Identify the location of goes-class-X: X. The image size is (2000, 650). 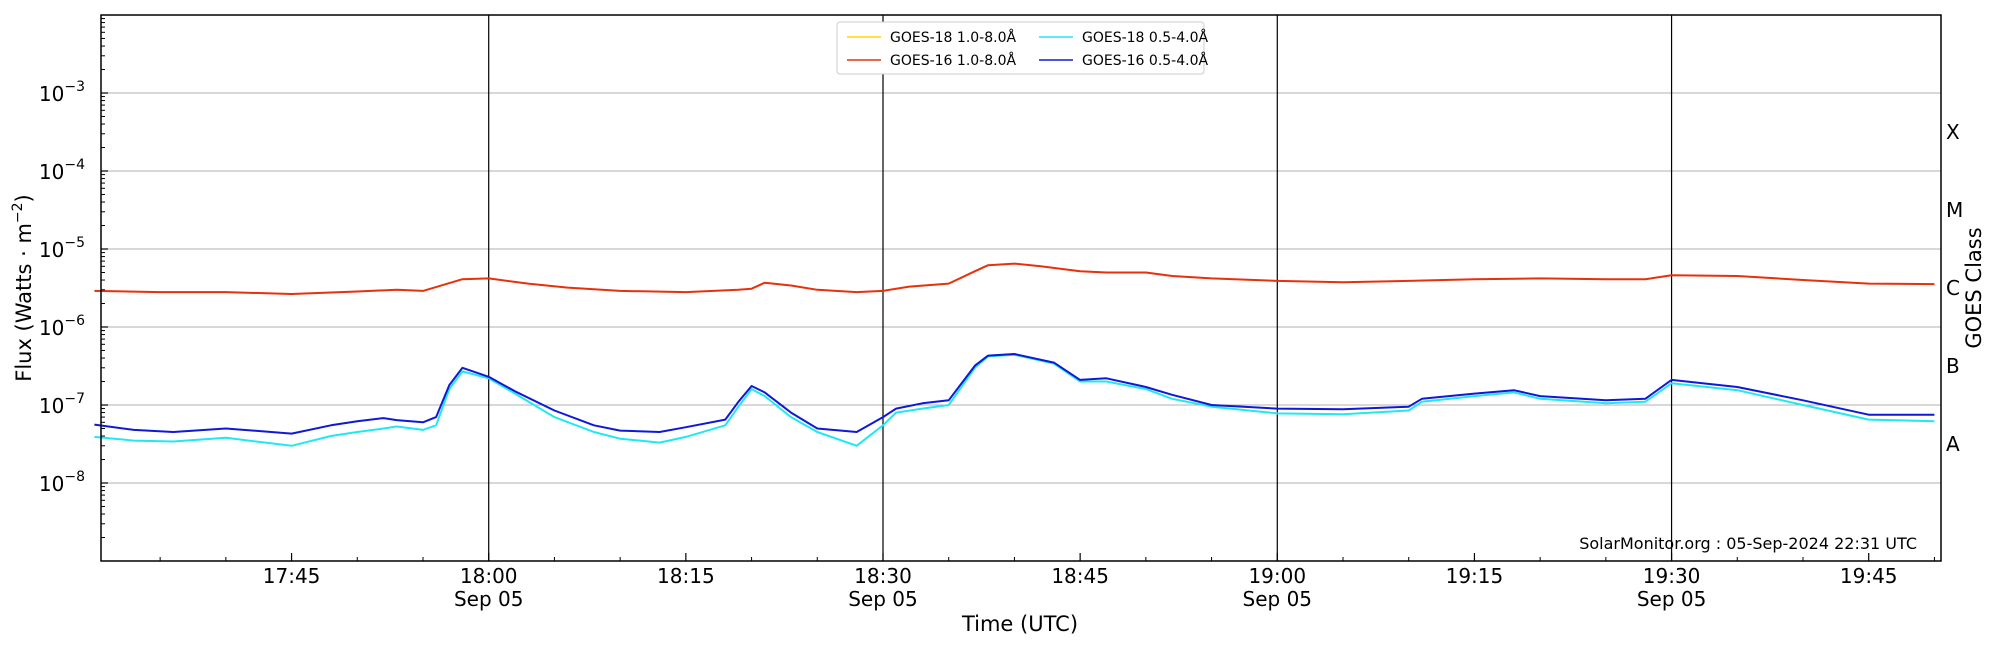
(1953, 132).